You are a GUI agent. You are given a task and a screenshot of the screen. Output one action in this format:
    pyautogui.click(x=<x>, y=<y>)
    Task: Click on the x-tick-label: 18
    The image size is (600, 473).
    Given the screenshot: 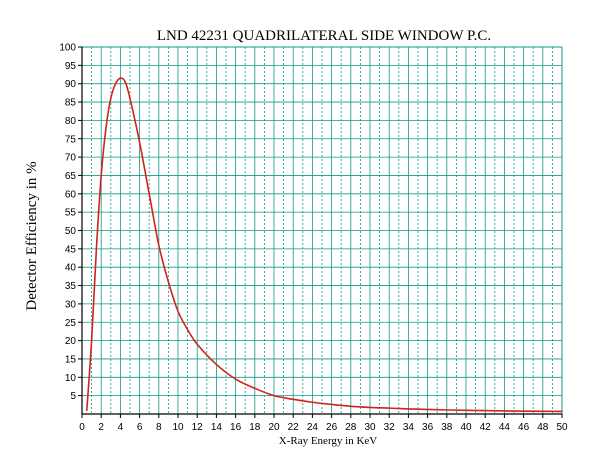 What is the action you would take?
    pyautogui.click(x=255, y=427)
    